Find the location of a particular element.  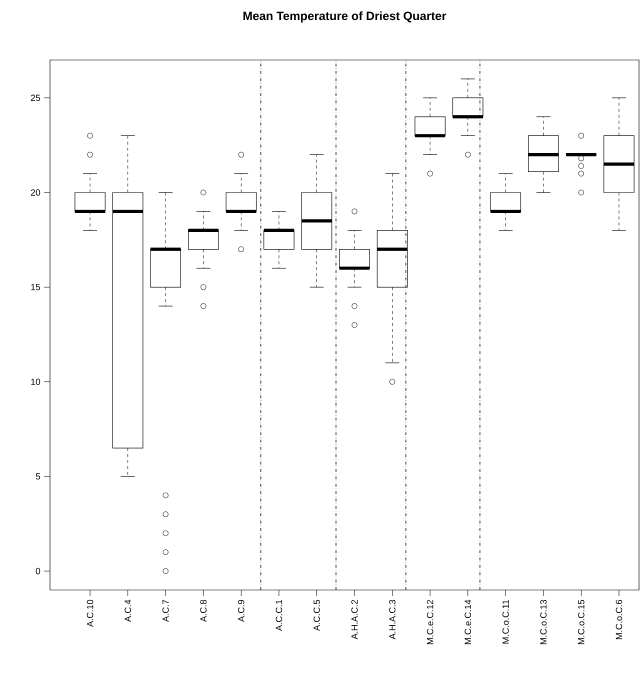

x-tick-label: A.H.A.C.3 is located at coordinates (392, 620).